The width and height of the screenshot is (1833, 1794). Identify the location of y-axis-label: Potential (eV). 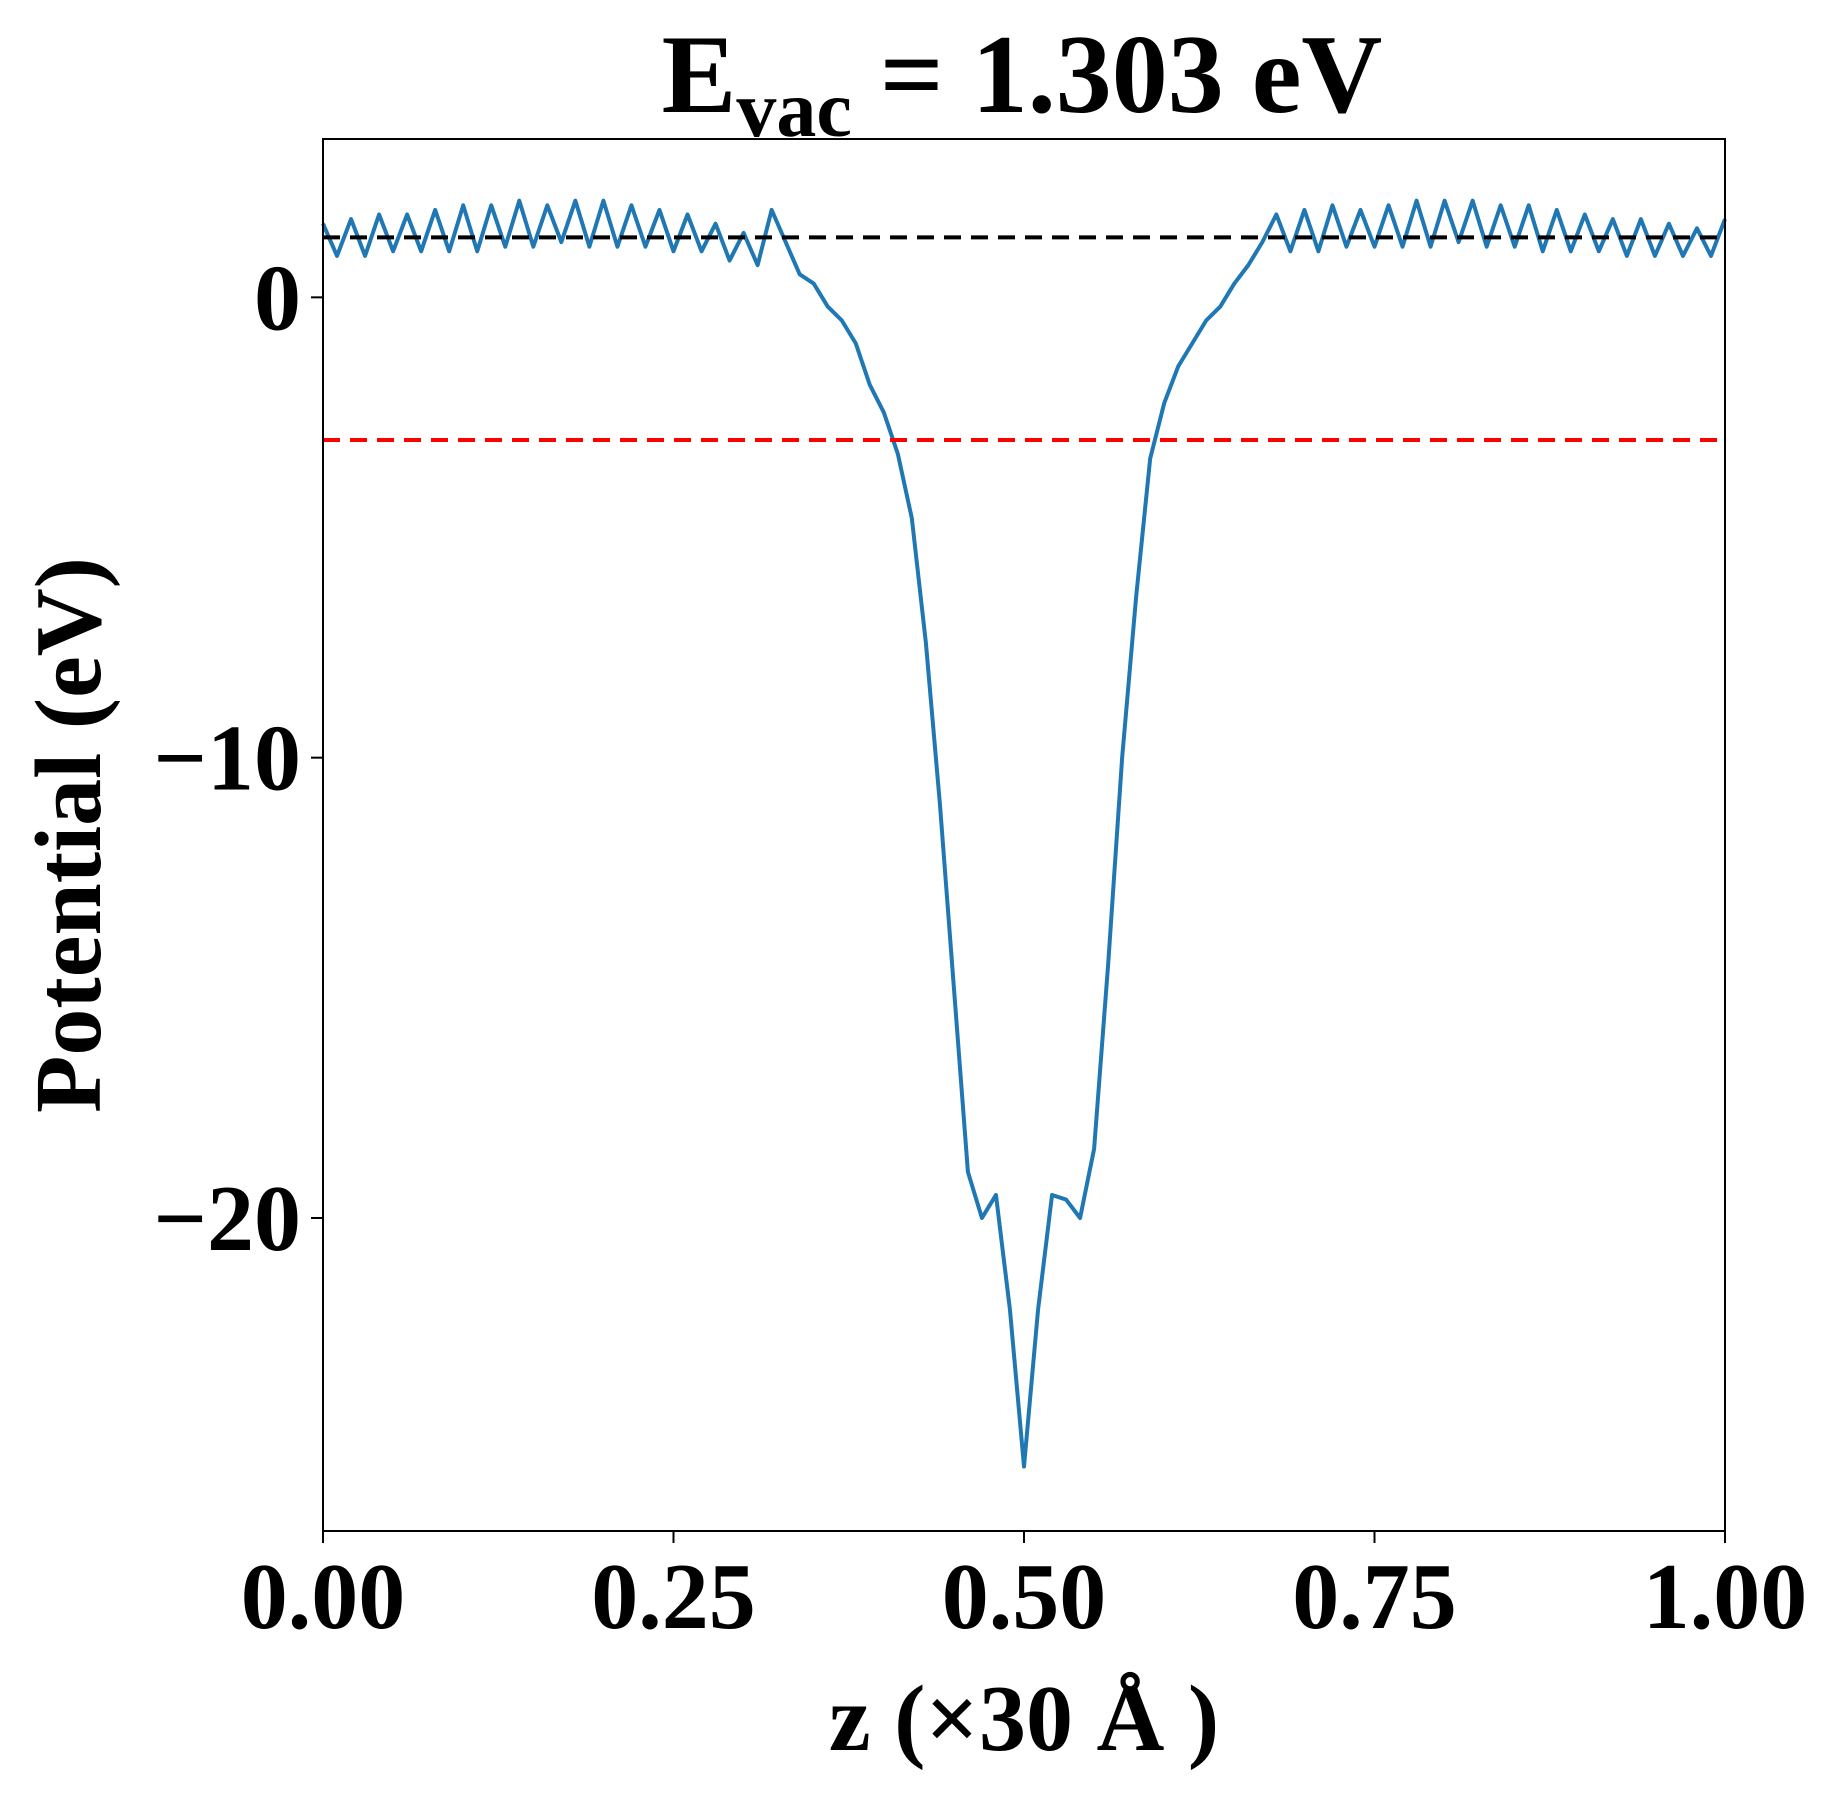
(69, 835).